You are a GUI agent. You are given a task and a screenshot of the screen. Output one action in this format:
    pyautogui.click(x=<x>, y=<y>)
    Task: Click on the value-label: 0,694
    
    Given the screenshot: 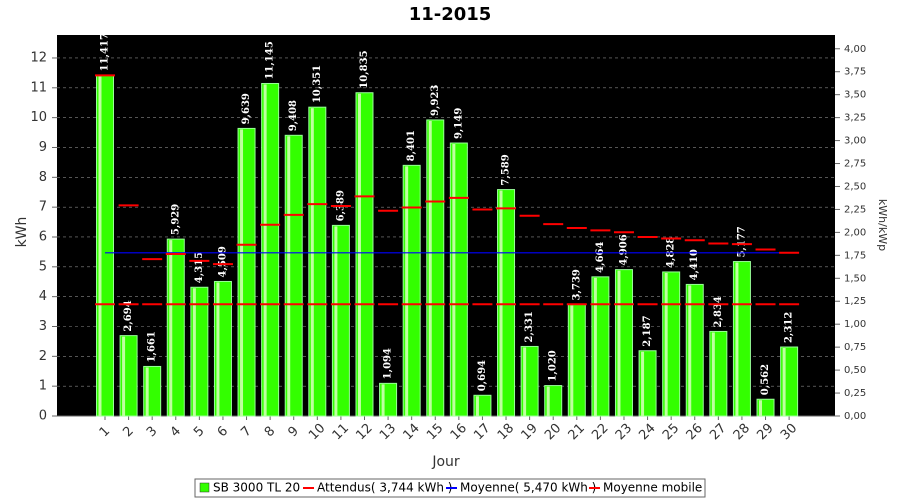 What is the action you would take?
    pyautogui.click(x=482, y=375)
    